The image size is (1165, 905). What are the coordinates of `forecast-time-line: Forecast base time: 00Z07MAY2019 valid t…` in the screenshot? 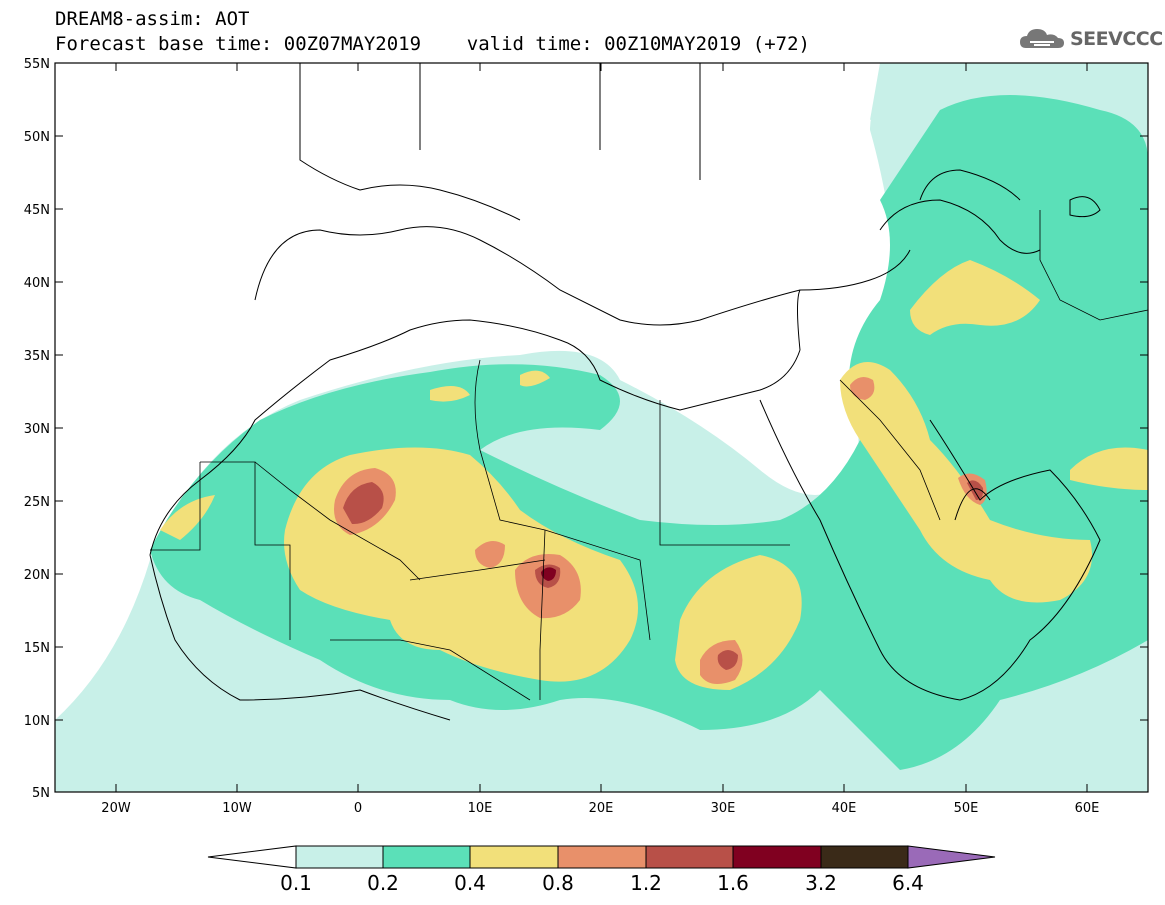 It's located at (432, 44).